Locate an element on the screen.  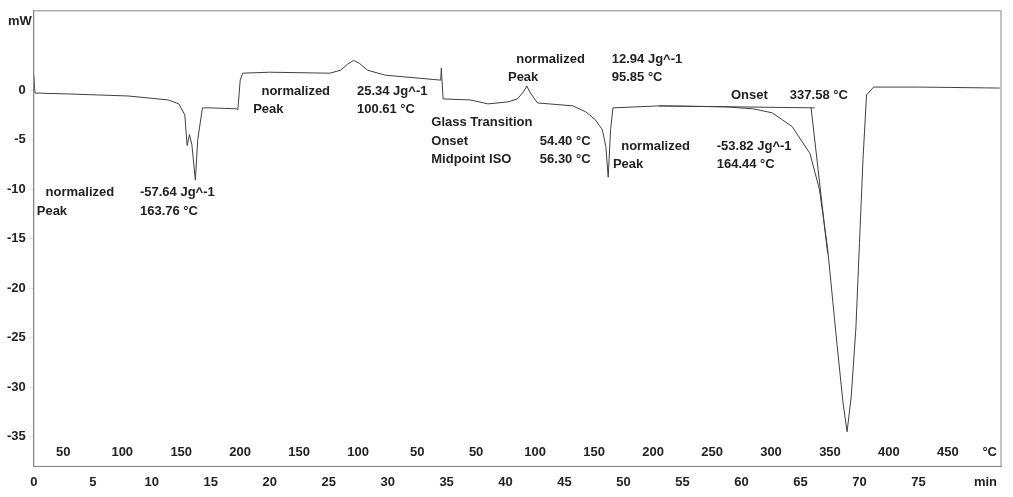
annotation: 250 is located at coordinates (712, 451).